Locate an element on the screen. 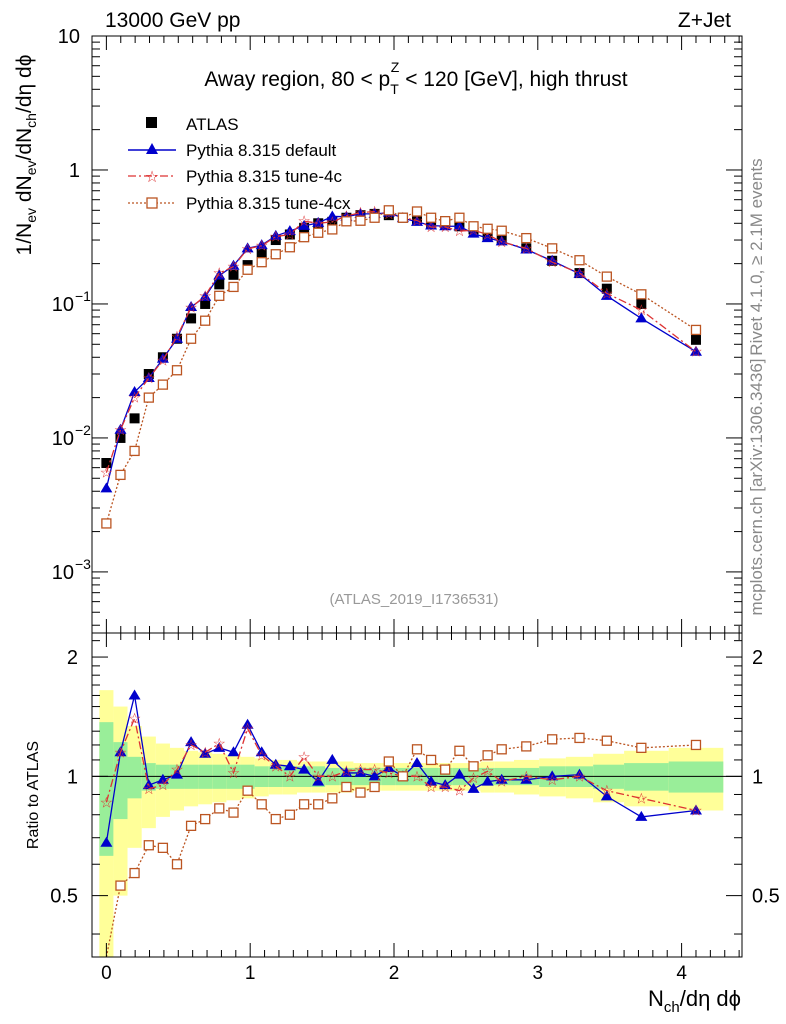  ratio-y-tick-label-left: 1 is located at coordinates (72, 777).